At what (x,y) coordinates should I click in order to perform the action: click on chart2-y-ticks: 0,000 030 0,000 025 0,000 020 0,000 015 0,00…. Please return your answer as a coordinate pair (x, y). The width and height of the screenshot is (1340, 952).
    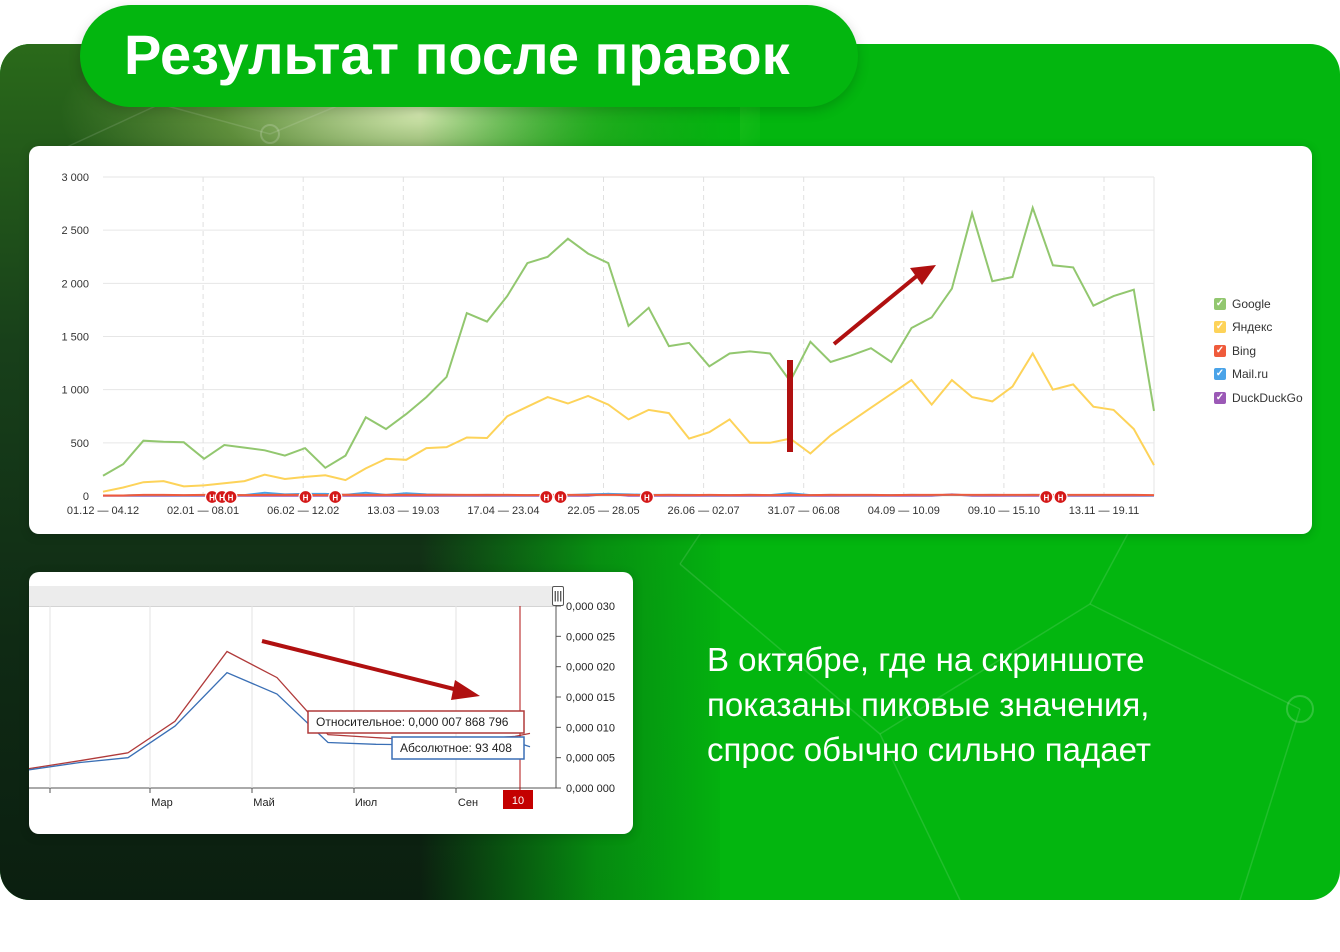
    Looking at the image, I should click on (590, 698).